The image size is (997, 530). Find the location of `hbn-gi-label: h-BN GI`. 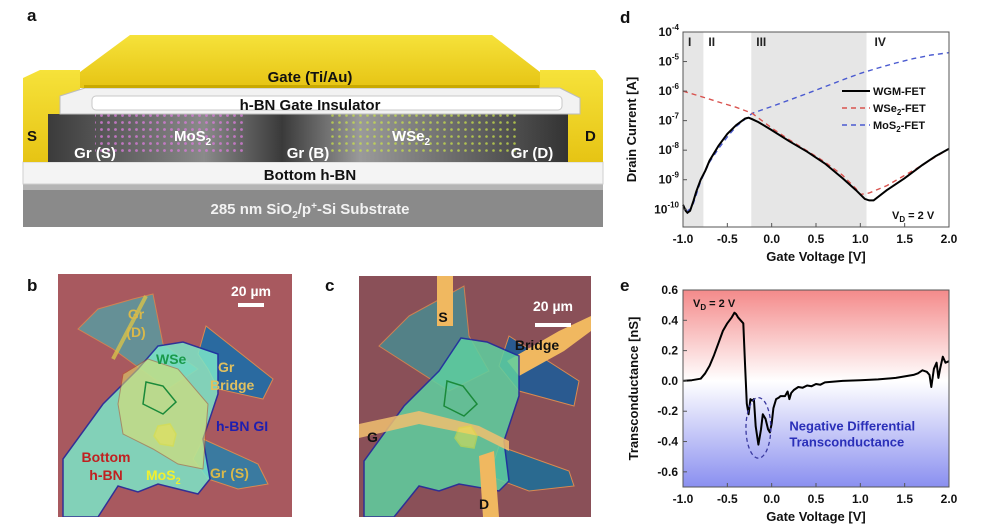

hbn-gi-label: h-BN GI is located at coordinates (242, 426).